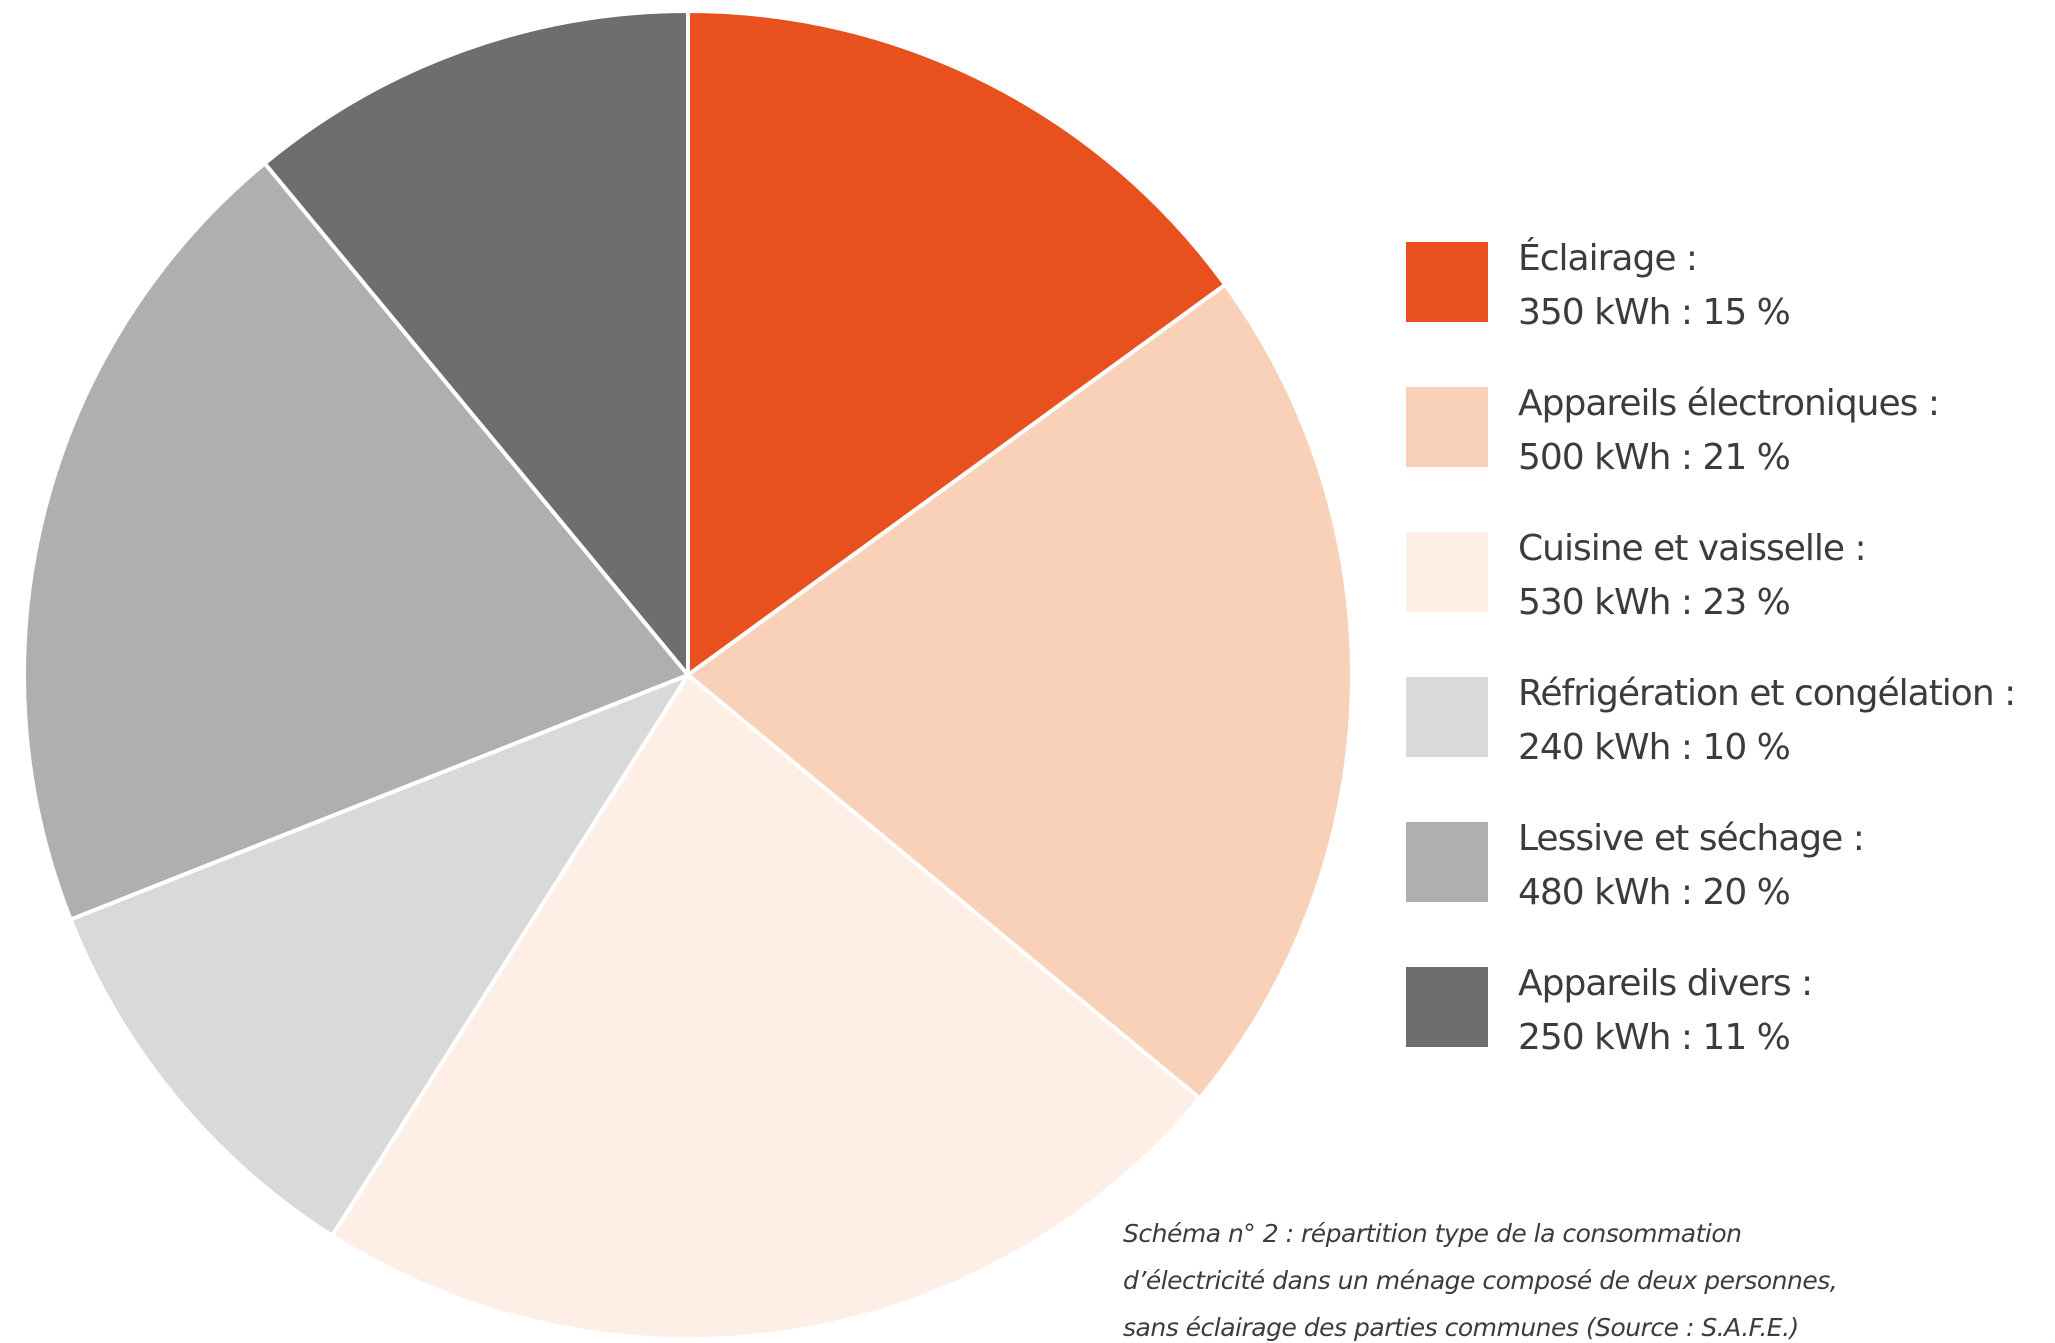 The width and height of the screenshot is (2055, 1343). Describe the element at coordinates (1665, 983) in the screenshot. I see `legend-label: Appareils divers :` at that location.